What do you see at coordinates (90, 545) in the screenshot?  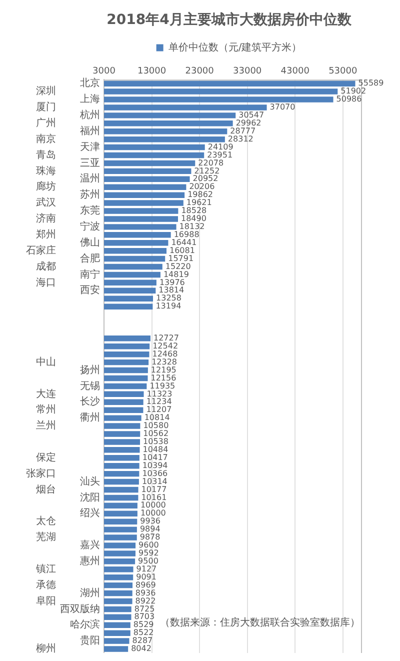 I see `y-tick-label: 嘉兴` at bounding box center [90, 545].